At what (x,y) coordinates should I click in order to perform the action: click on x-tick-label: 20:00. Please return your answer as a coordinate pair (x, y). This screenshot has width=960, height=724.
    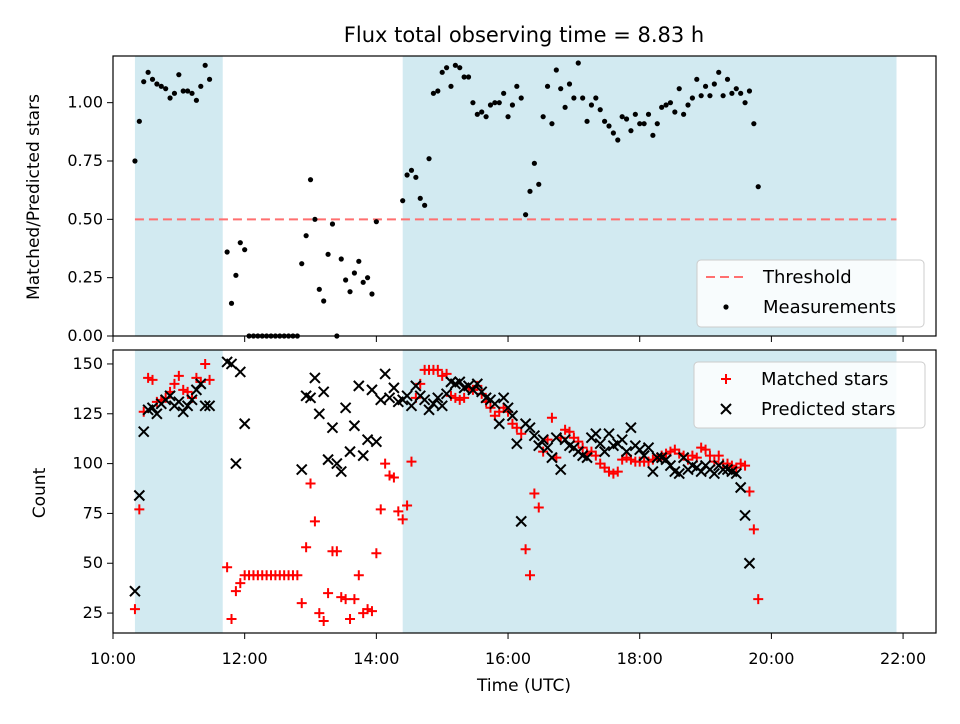
    Looking at the image, I should click on (771, 658).